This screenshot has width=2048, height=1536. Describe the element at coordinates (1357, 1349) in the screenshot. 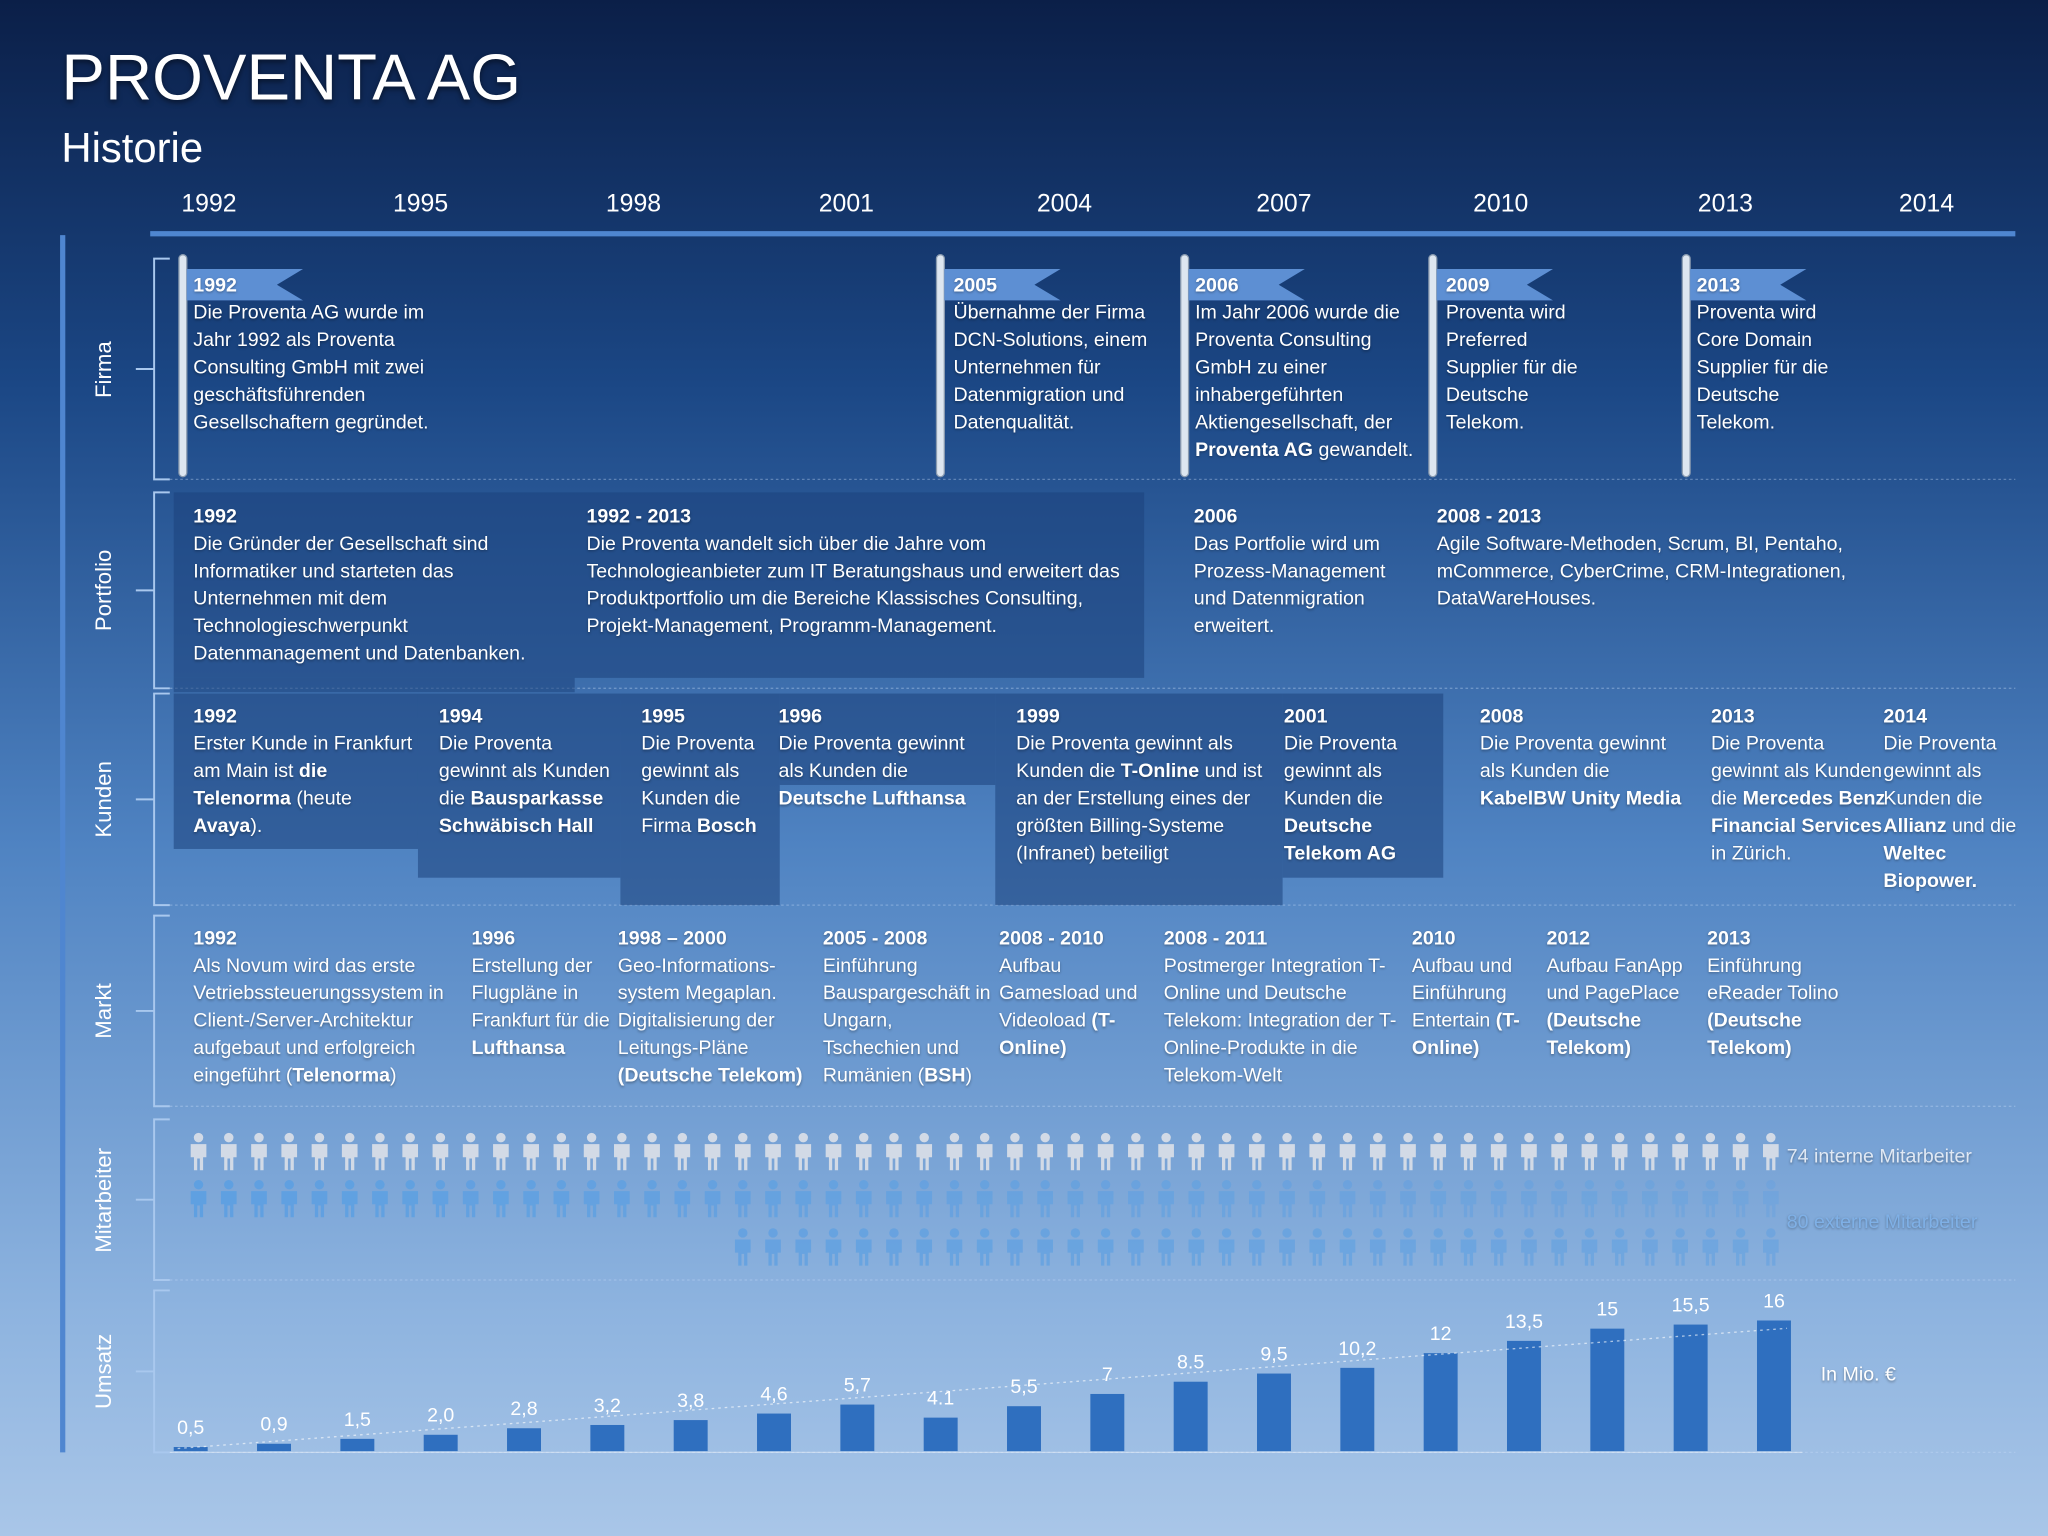

I see `value-label: 10,2` at that location.